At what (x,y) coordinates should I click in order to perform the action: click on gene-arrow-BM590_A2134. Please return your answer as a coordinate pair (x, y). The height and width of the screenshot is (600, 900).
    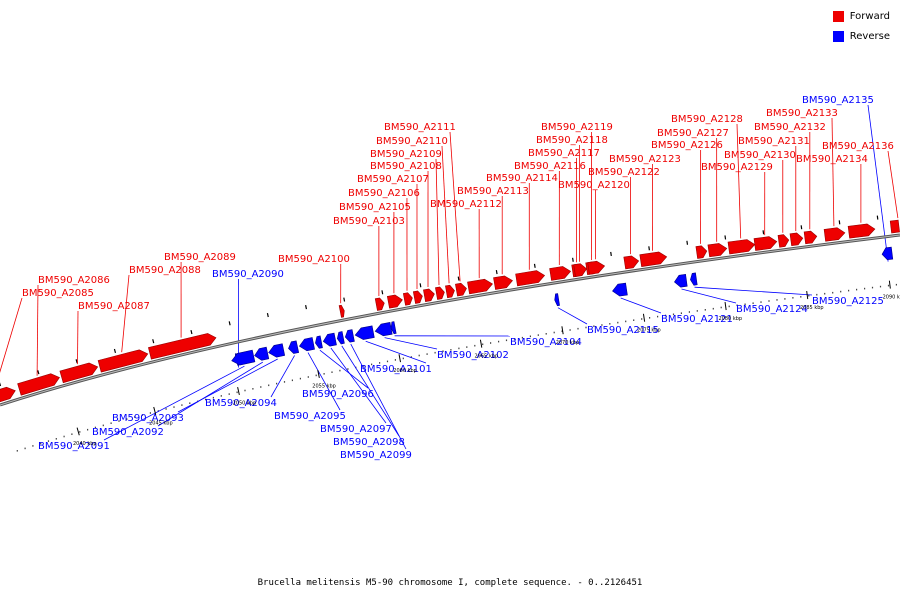
    Looking at the image, I should click on (861, 231).